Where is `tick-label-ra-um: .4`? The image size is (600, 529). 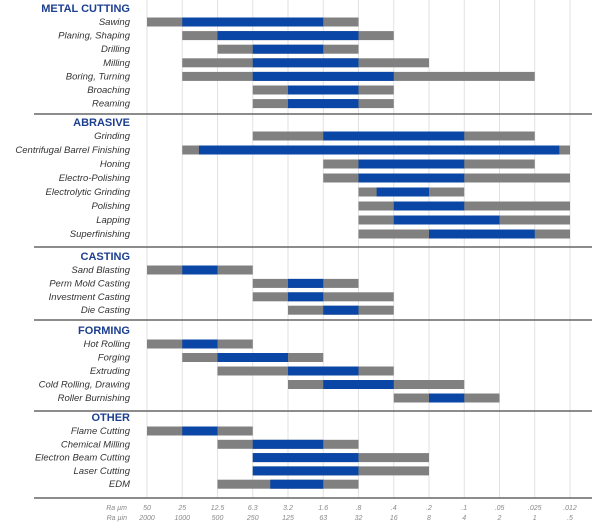 tick-label-ra-um: .4 is located at coordinates (394, 508).